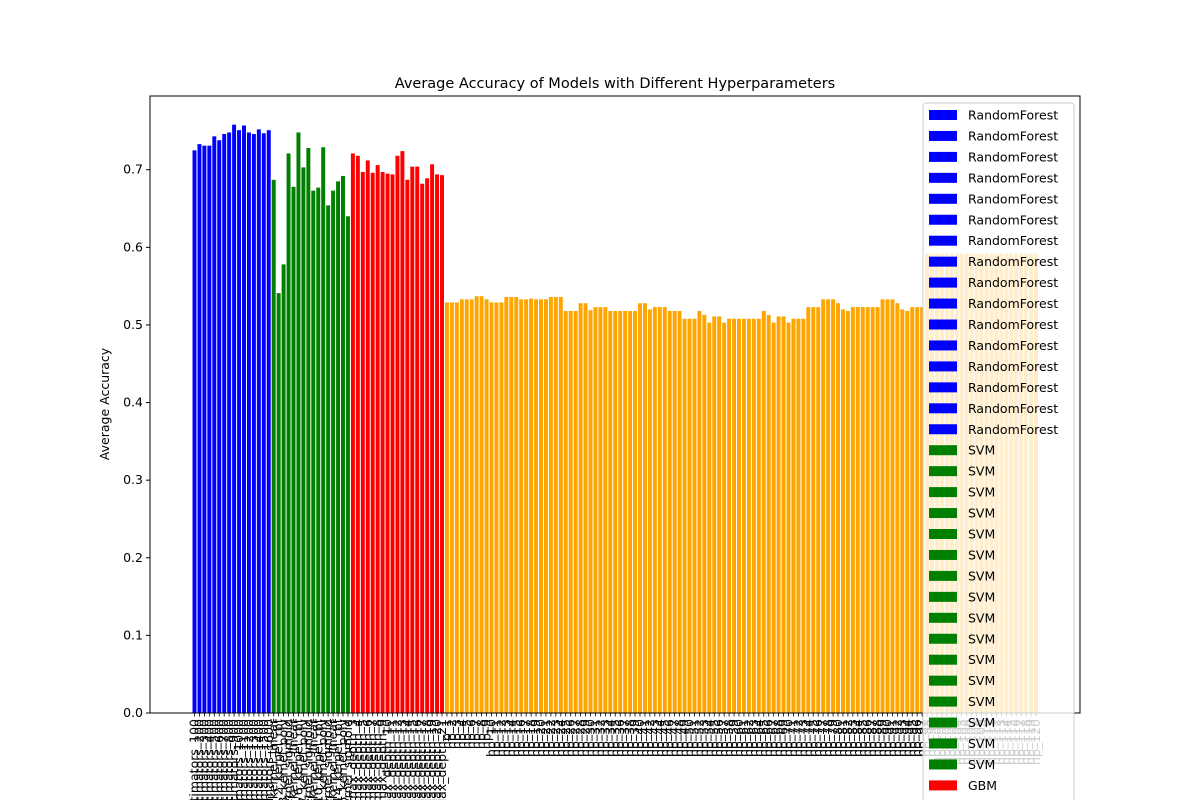 The image size is (1200, 800). What do you see at coordinates (133, 169) in the screenshot?
I see `y-tick-label: 0.7` at bounding box center [133, 169].